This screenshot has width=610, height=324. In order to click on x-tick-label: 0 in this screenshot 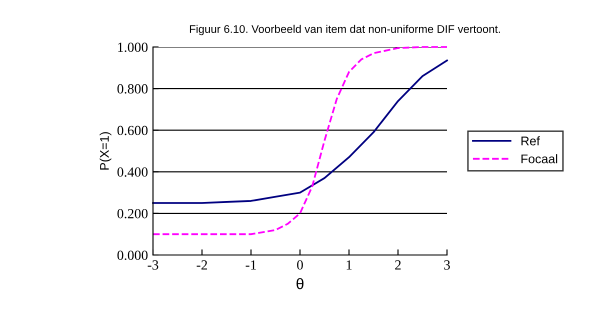, I will do `click(300, 265)`.